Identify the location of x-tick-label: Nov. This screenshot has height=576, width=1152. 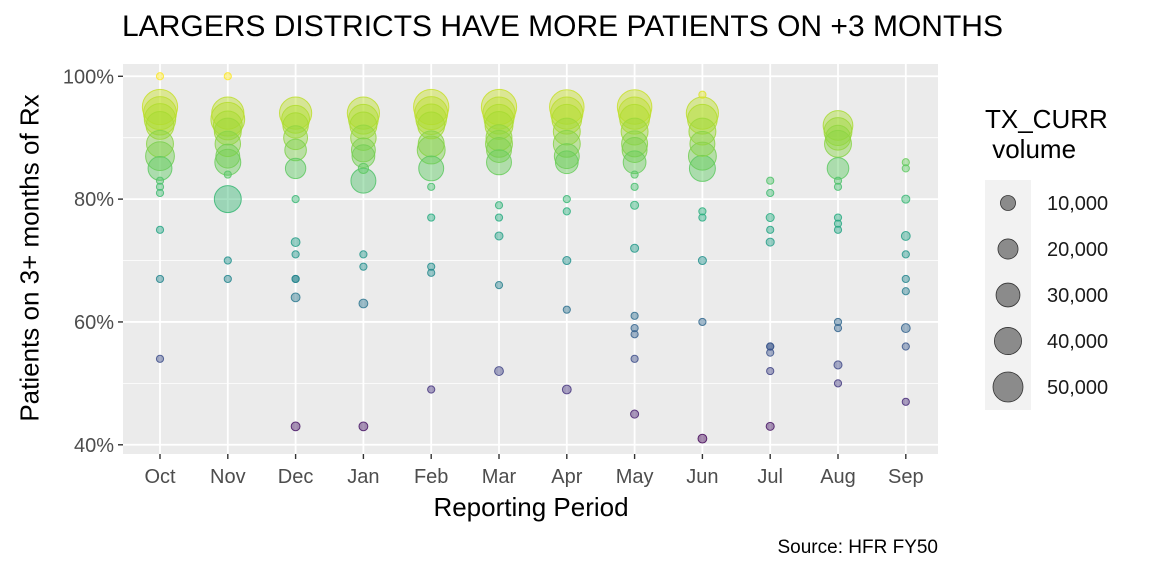
(228, 477).